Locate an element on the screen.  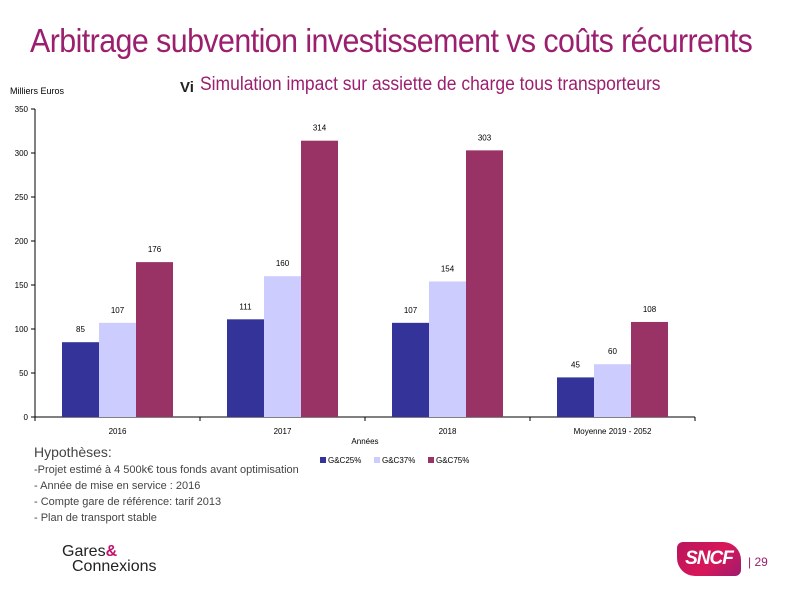
data-label: 154 is located at coordinates (448, 268).